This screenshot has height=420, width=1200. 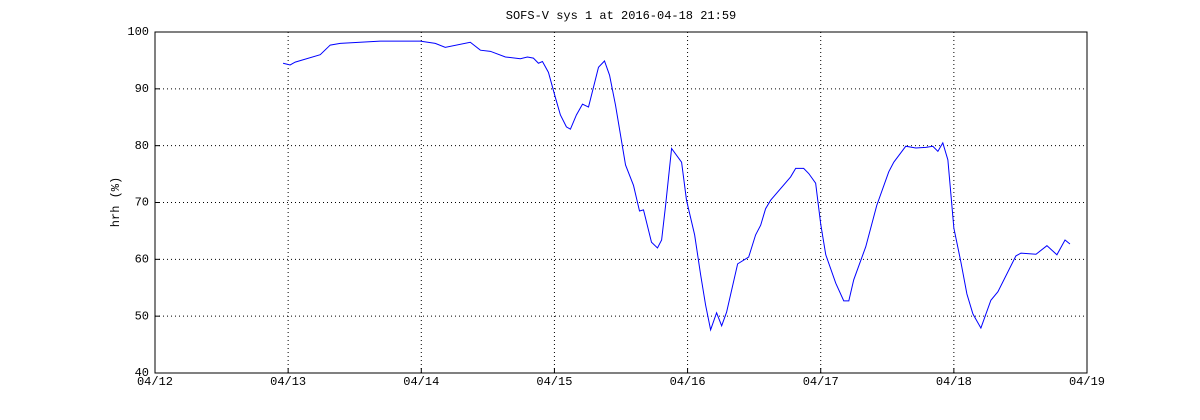 I want to click on x-tick-label: 04/15, so click(x=554, y=382).